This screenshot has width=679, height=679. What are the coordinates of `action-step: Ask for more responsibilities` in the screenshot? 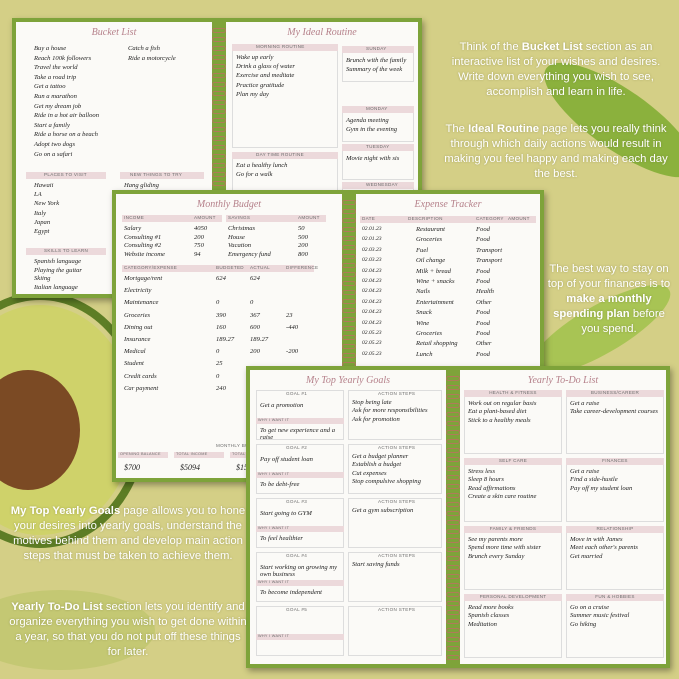 It's located at (390, 411).